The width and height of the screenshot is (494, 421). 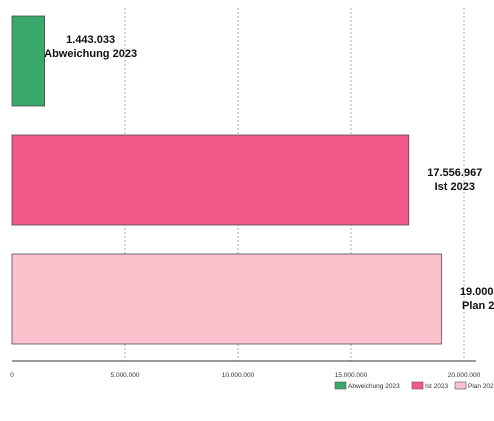 I want to click on bar-value-label: 1.443.033, so click(x=90, y=40).